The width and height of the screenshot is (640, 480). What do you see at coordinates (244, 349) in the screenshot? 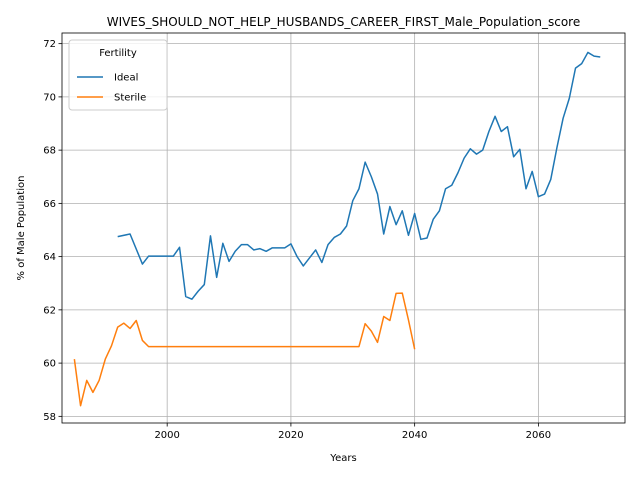
I see `series-line-sterile` at bounding box center [244, 349].